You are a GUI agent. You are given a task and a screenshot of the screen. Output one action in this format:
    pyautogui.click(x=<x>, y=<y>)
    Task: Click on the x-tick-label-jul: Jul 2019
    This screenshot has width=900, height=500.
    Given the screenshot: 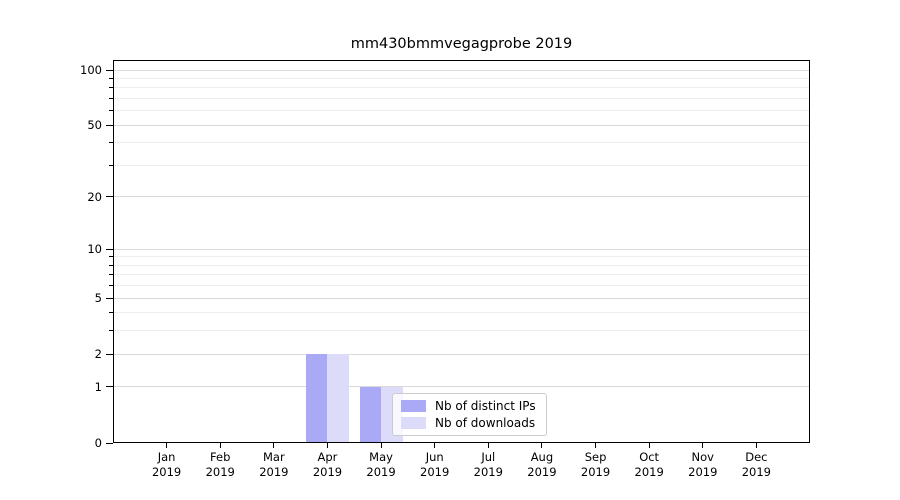 What is the action you would take?
    pyautogui.click(x=488, y=465)
    